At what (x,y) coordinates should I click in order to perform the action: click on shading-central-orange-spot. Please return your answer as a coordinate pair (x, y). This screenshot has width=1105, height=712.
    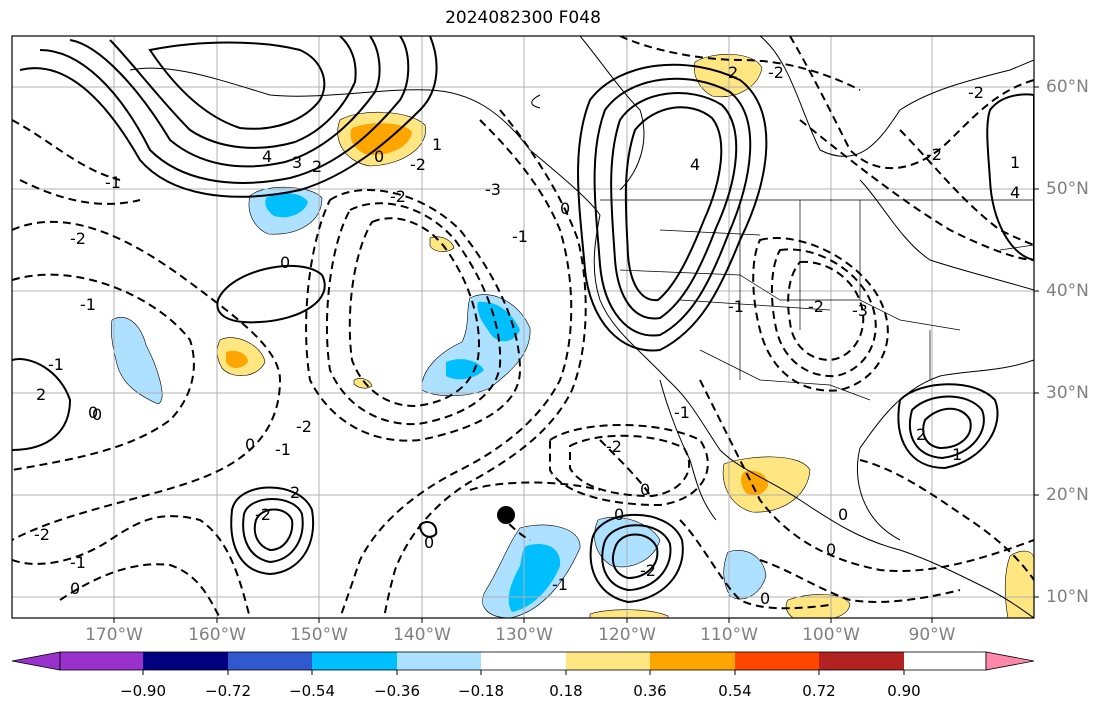
    Looking at the image, I should click on (237, 359).